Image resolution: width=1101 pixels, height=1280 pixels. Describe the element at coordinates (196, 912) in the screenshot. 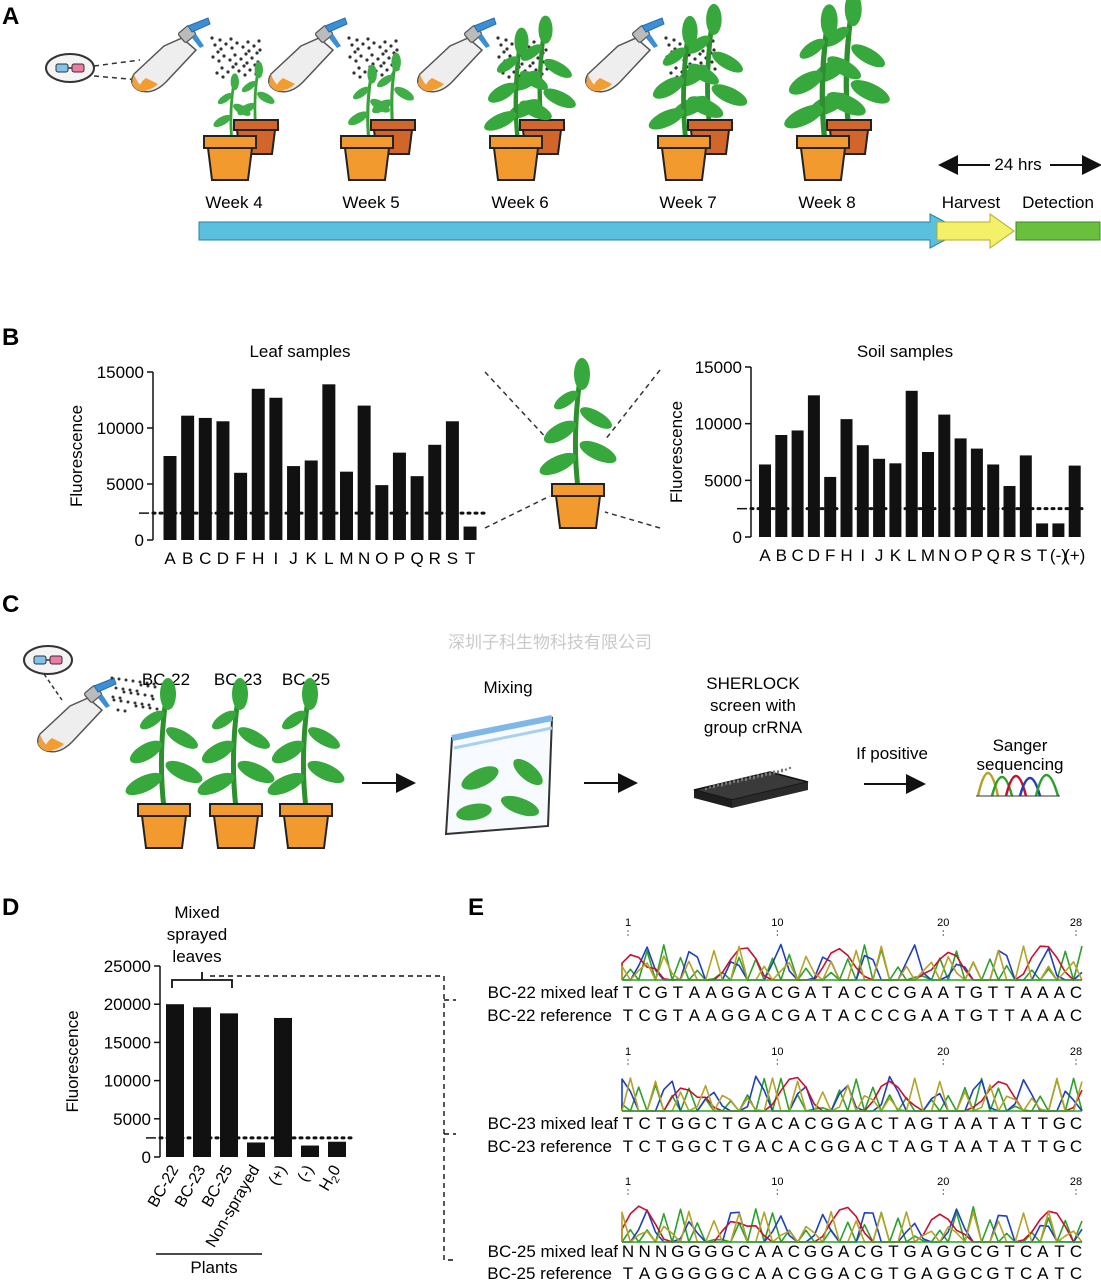

I see `group-label-1: Mixed` at that location.